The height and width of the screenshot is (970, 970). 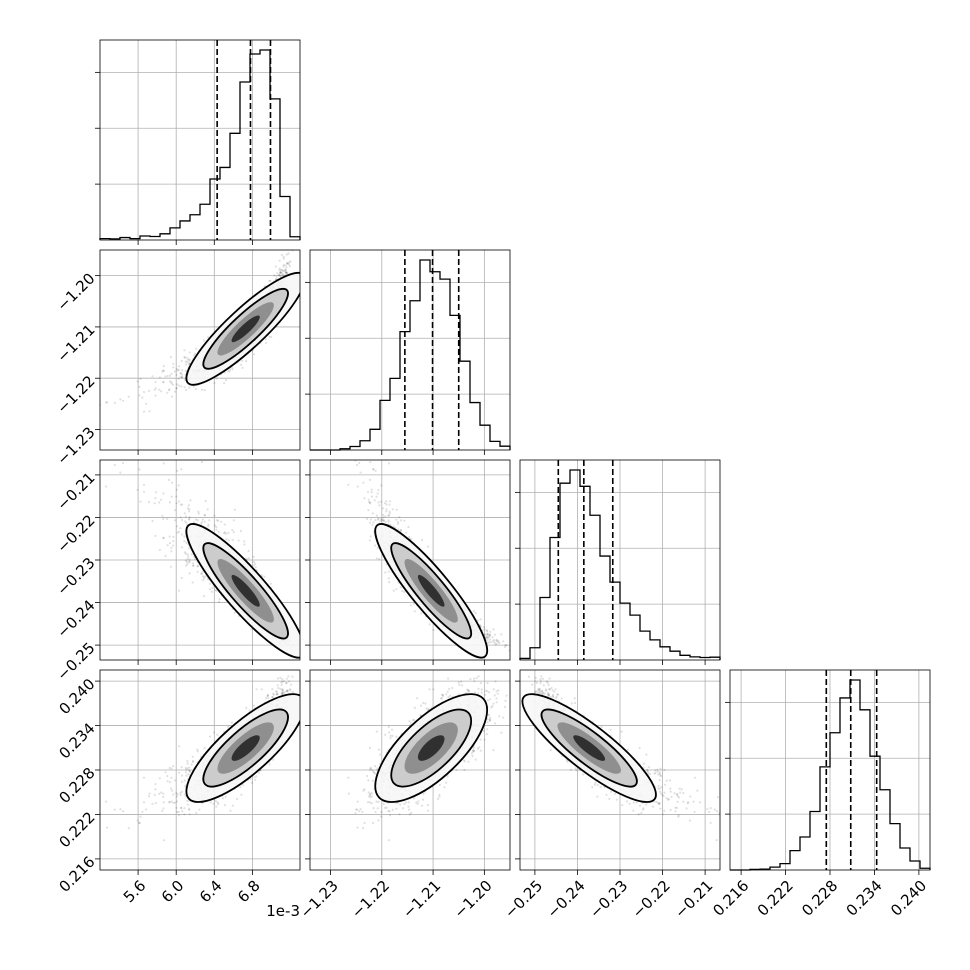 What do you see at coordinates (566, 899) in the screenshot?
I see `x-tick-label-2-1: −0.24` at bounding box center [566, 899].